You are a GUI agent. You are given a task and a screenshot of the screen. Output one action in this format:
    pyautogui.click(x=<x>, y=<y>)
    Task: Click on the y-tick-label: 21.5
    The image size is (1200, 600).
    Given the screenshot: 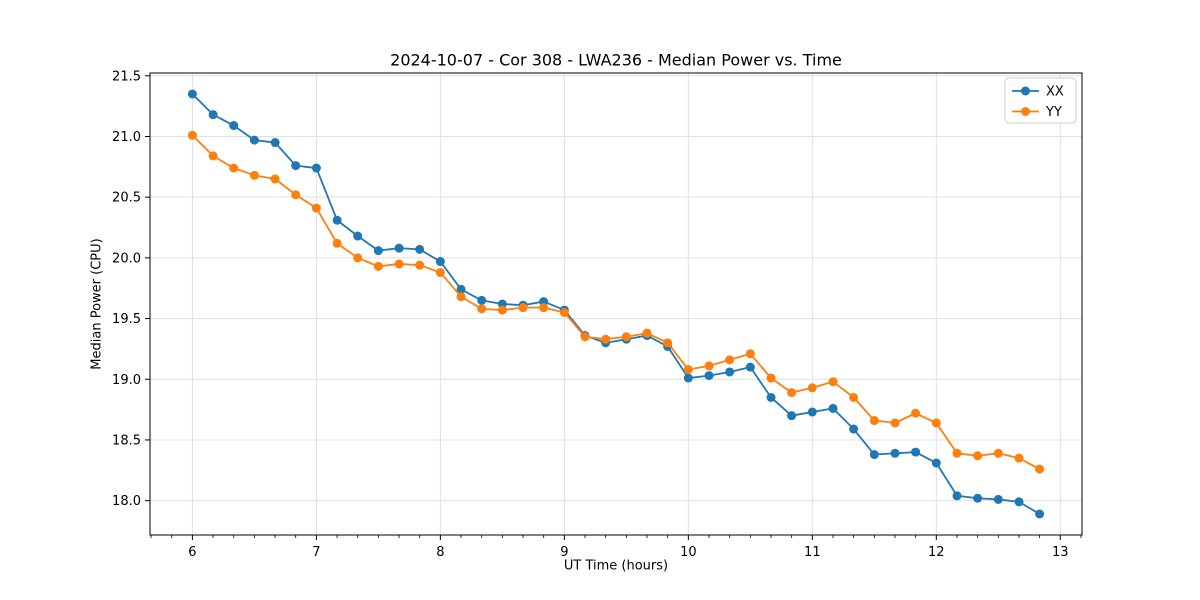 What is the action you would take?
    pyautogui.click(x=126, y=76)
    